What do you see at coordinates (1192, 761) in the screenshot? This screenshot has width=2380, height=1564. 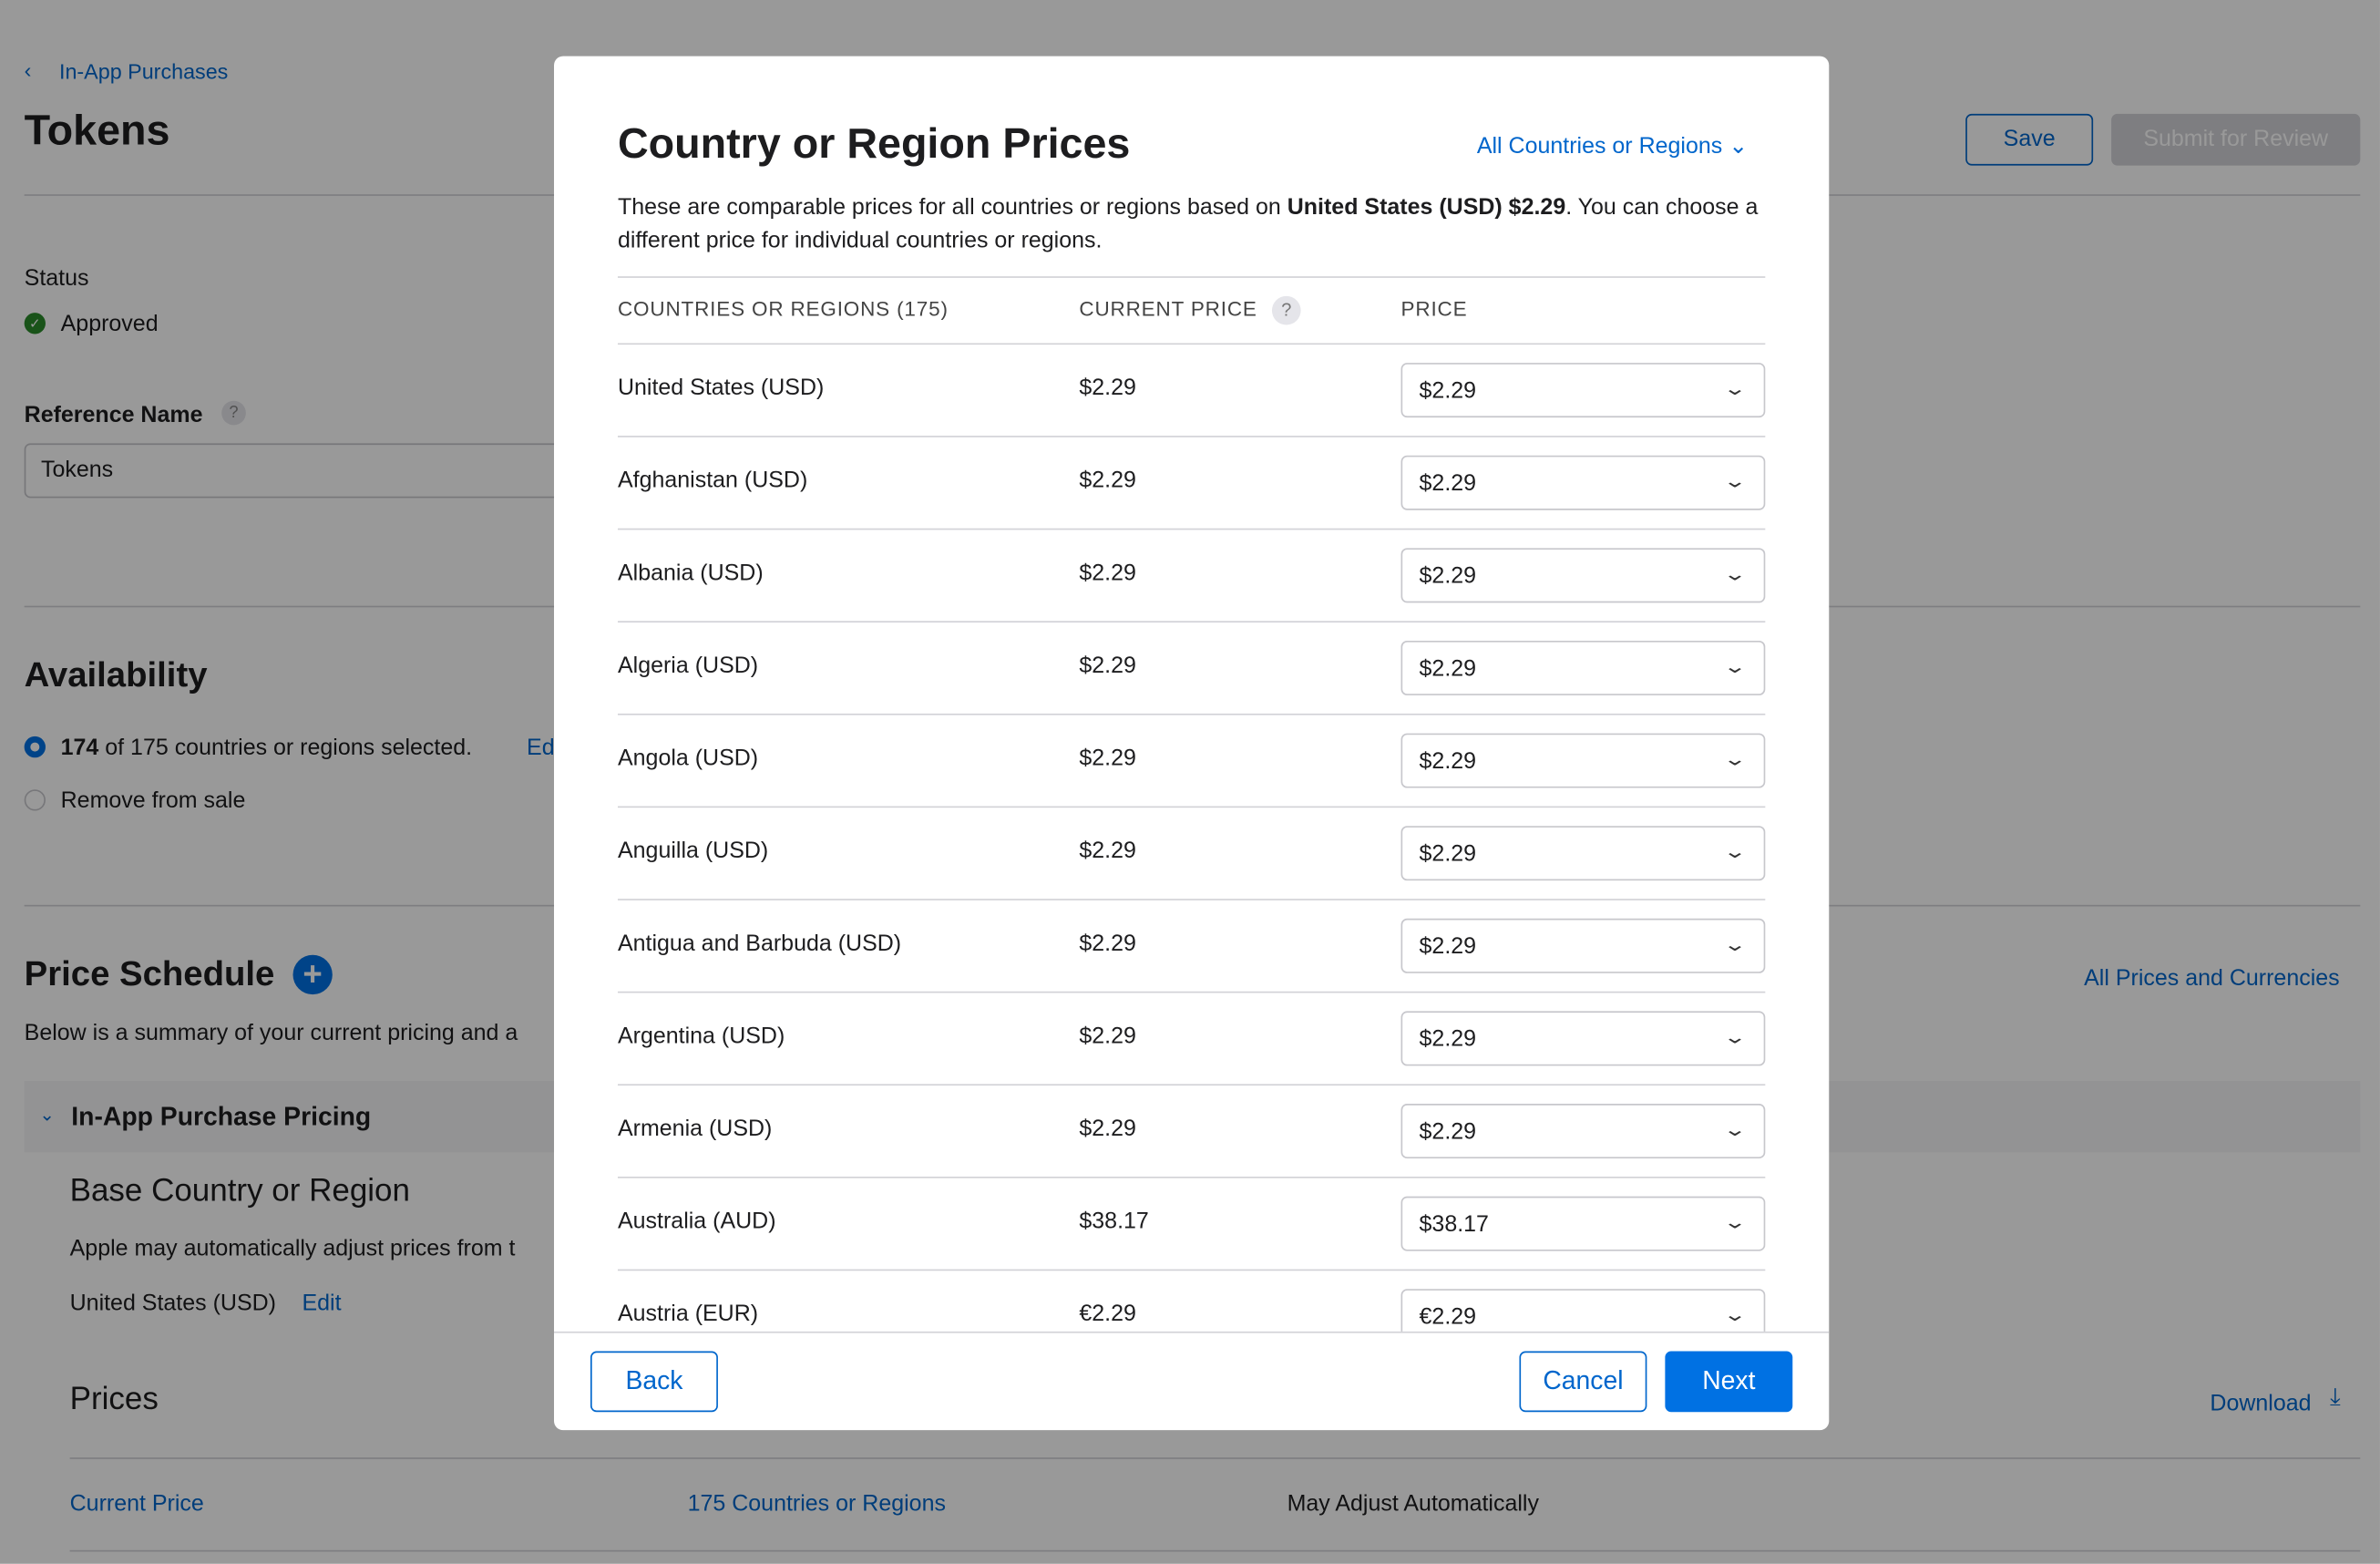 I see `table-row: Angola (USD) $2.29 $2.29 ⌄` at bounding box center [1192, 761].